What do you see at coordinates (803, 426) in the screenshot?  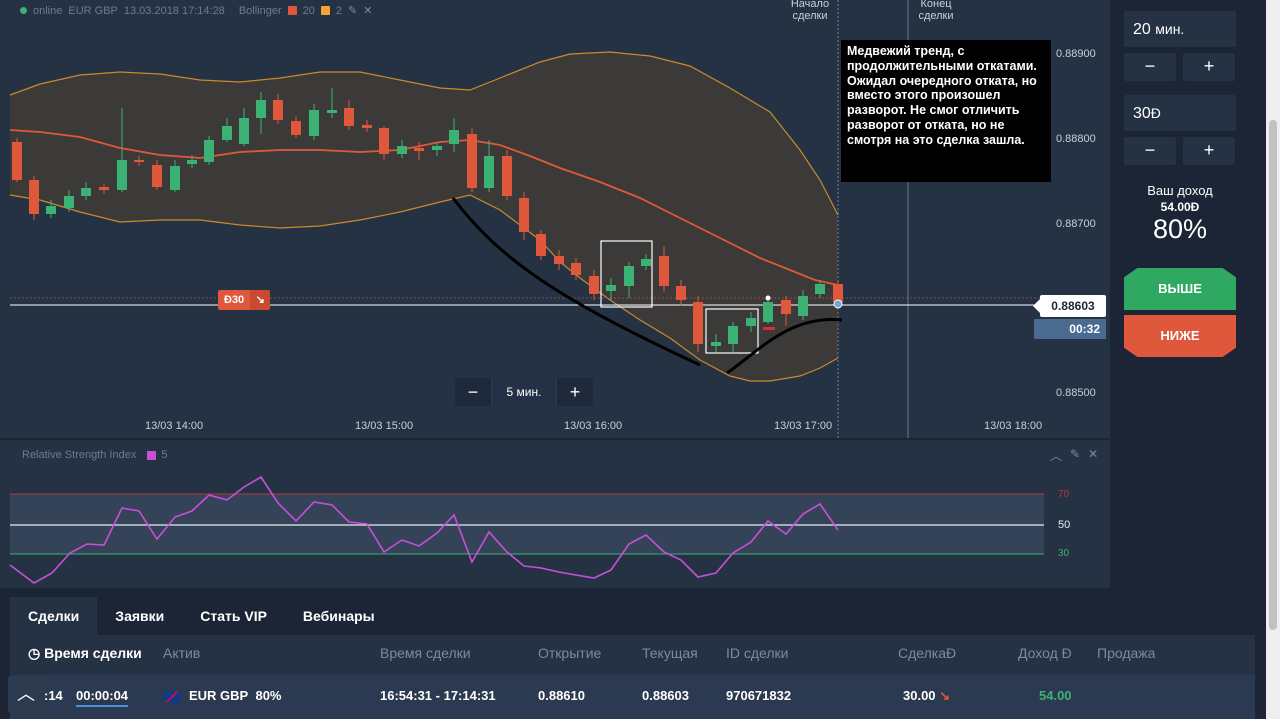 I see `x-tick: 13/03 17:00` at bounding box center [803, 426].